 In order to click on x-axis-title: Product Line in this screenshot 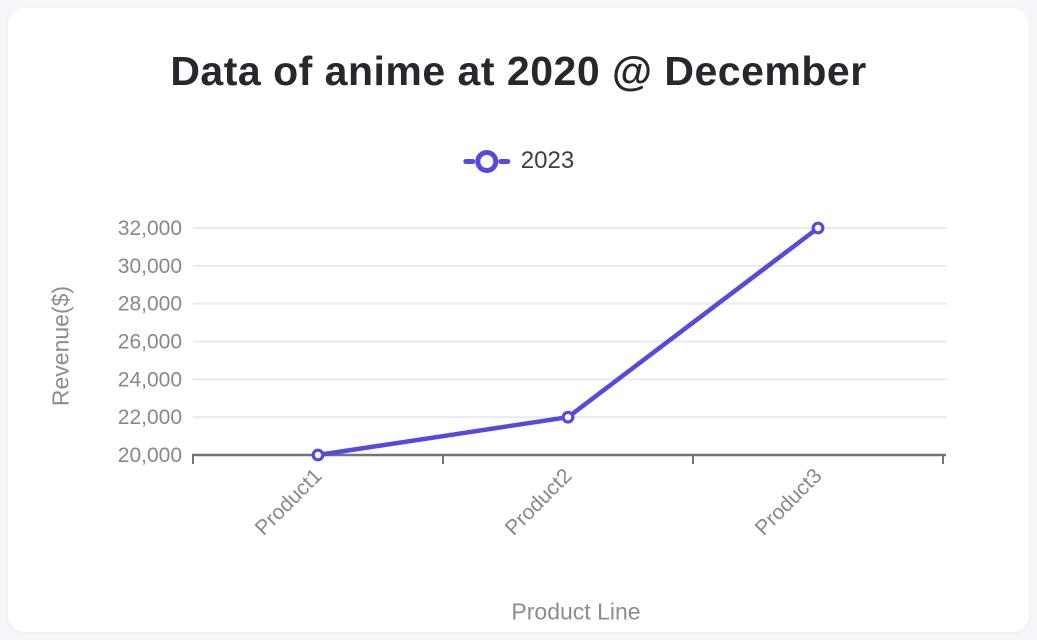, I will do `click(576, 611)`.